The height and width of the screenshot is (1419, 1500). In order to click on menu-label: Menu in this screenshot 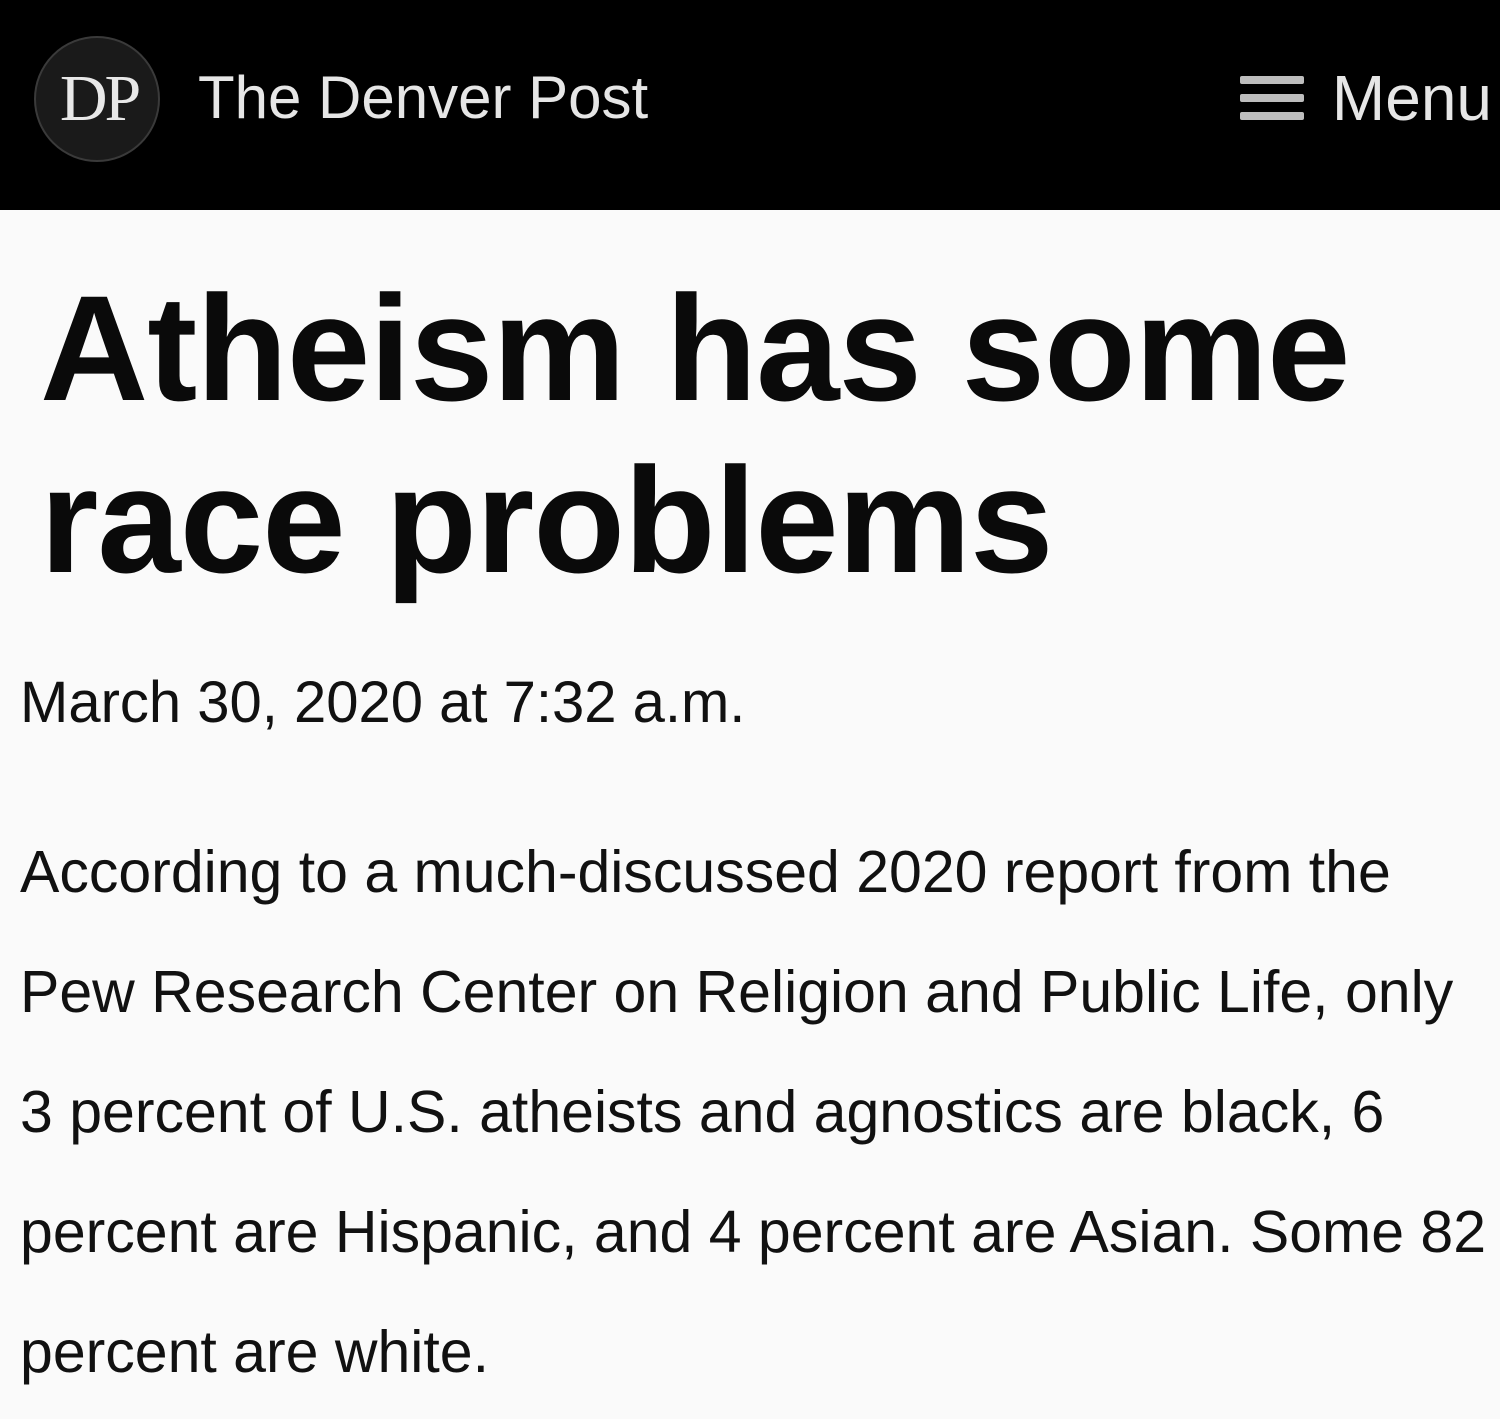, I will do `click(1412, 98)`.